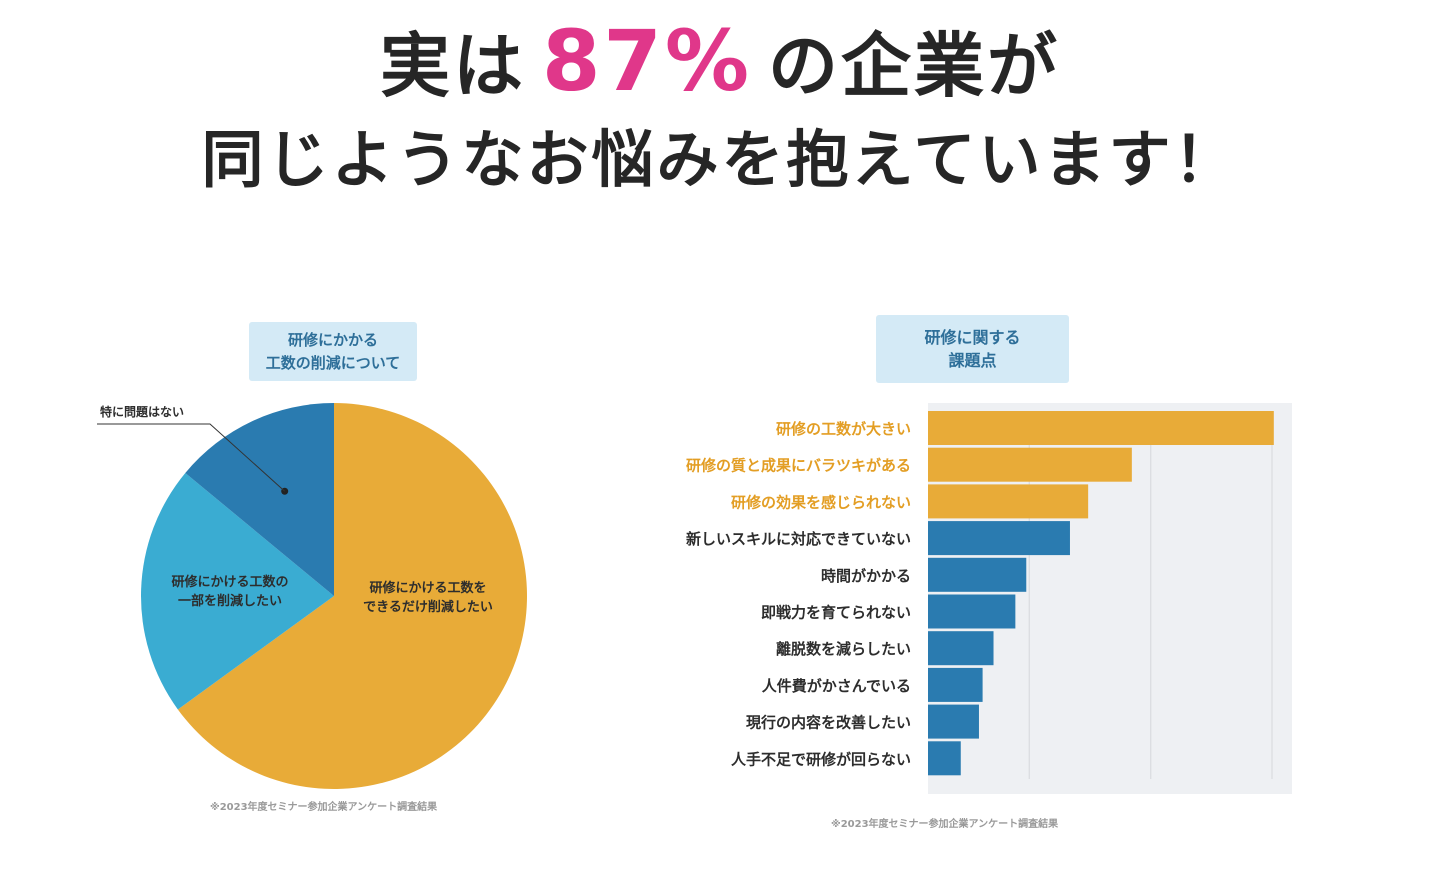  What do you see at coordinates (836, 686) in the screenshot?
I see `category-label: 人件費がかさんでいる` at bounding box center [836, 686].